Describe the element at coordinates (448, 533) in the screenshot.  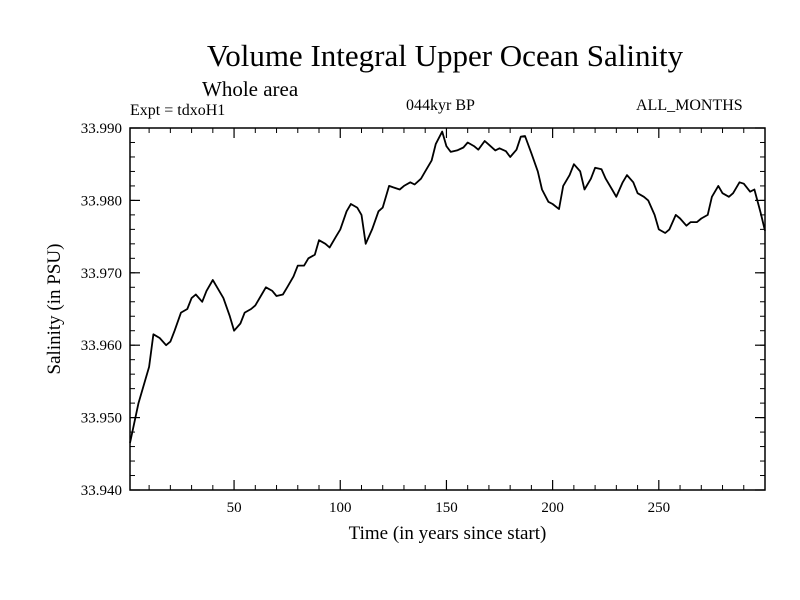
I see `x-axis-label: Time (in years since start)` at that location.